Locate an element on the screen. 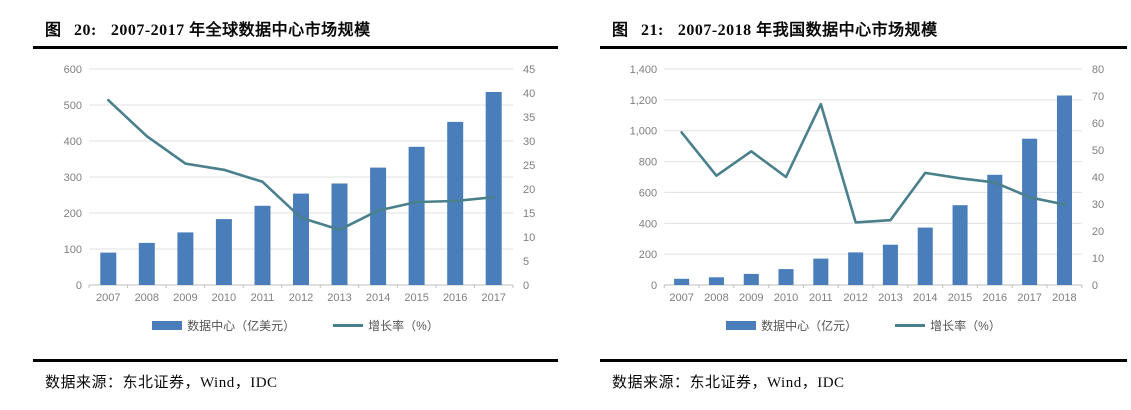 This screenshot has width=1131, height=410. right-axis-label: 50 is located at coordinates (1098, 151).